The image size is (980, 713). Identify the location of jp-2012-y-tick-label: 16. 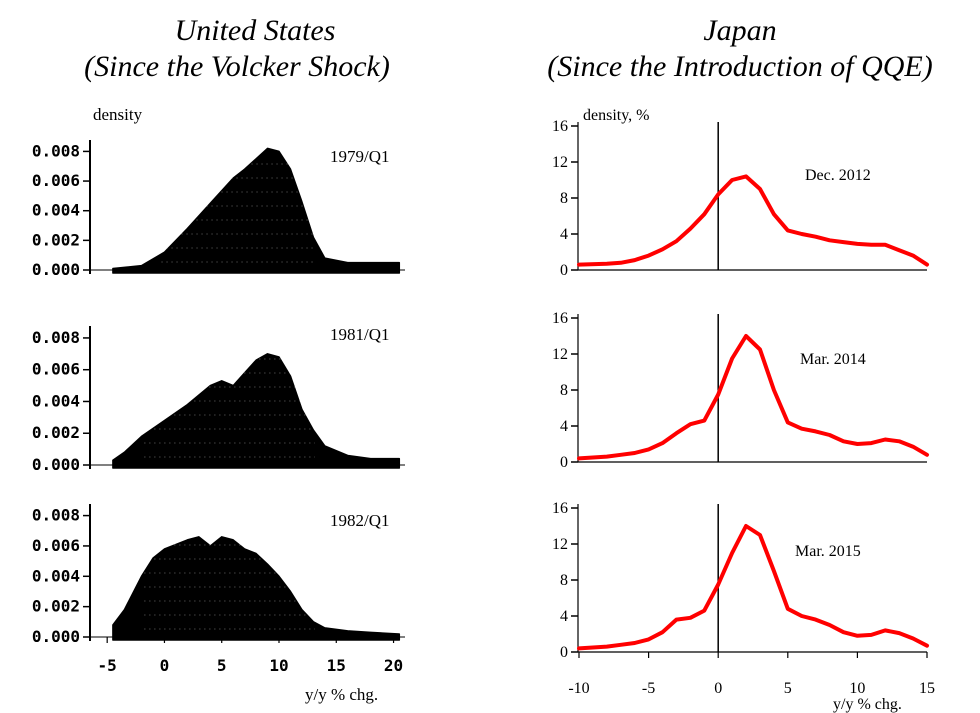
(560, 126).